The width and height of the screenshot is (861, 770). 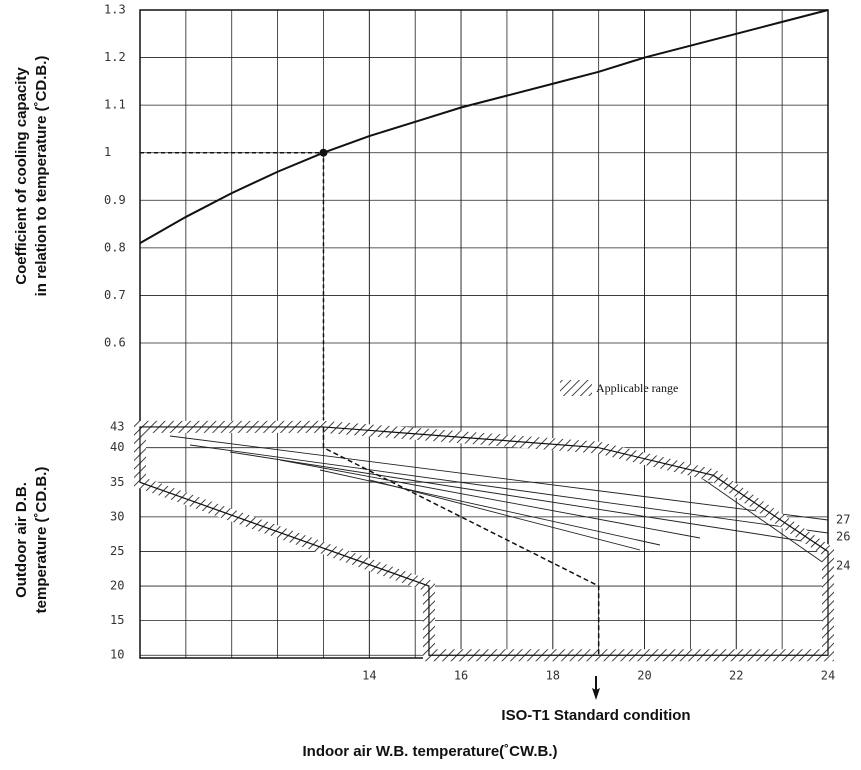 I want to click on y-tick-label: 30, so click(x=117, y=516).